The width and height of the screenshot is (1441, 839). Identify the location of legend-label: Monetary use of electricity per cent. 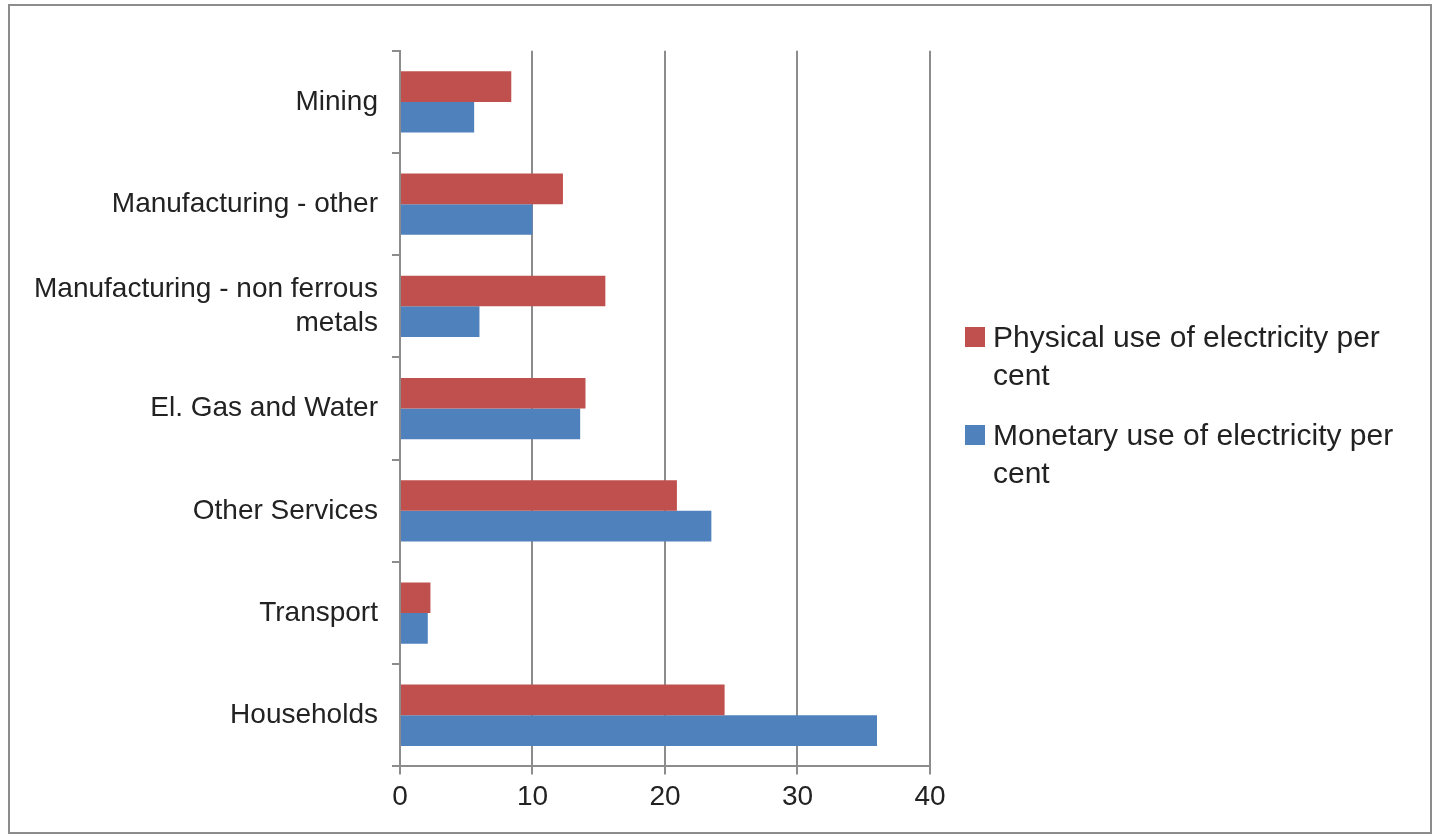
(1194, 454).